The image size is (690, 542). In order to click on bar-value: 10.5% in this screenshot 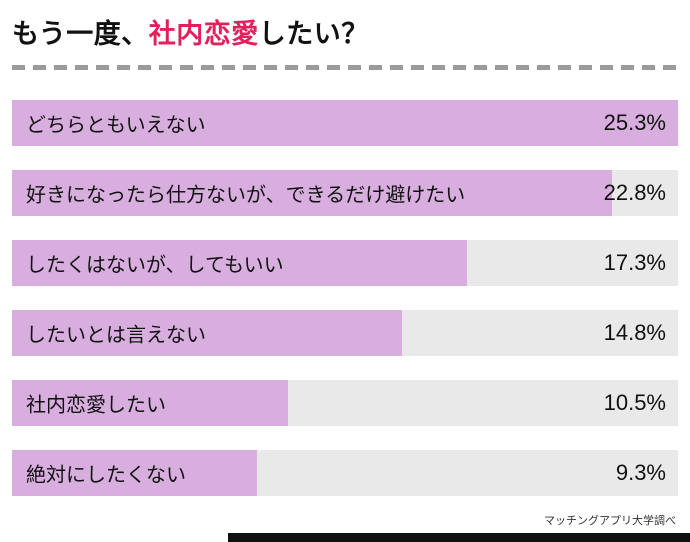, I will do `click(634, 402)`.